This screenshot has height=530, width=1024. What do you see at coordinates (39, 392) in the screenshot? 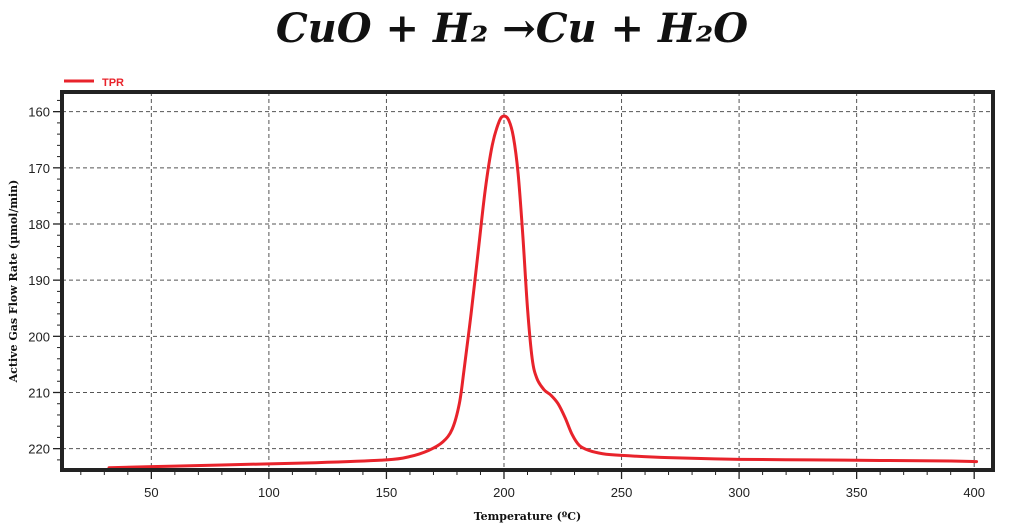
I see `y-tick-label-210: 210` at bounding box center [39, 392].